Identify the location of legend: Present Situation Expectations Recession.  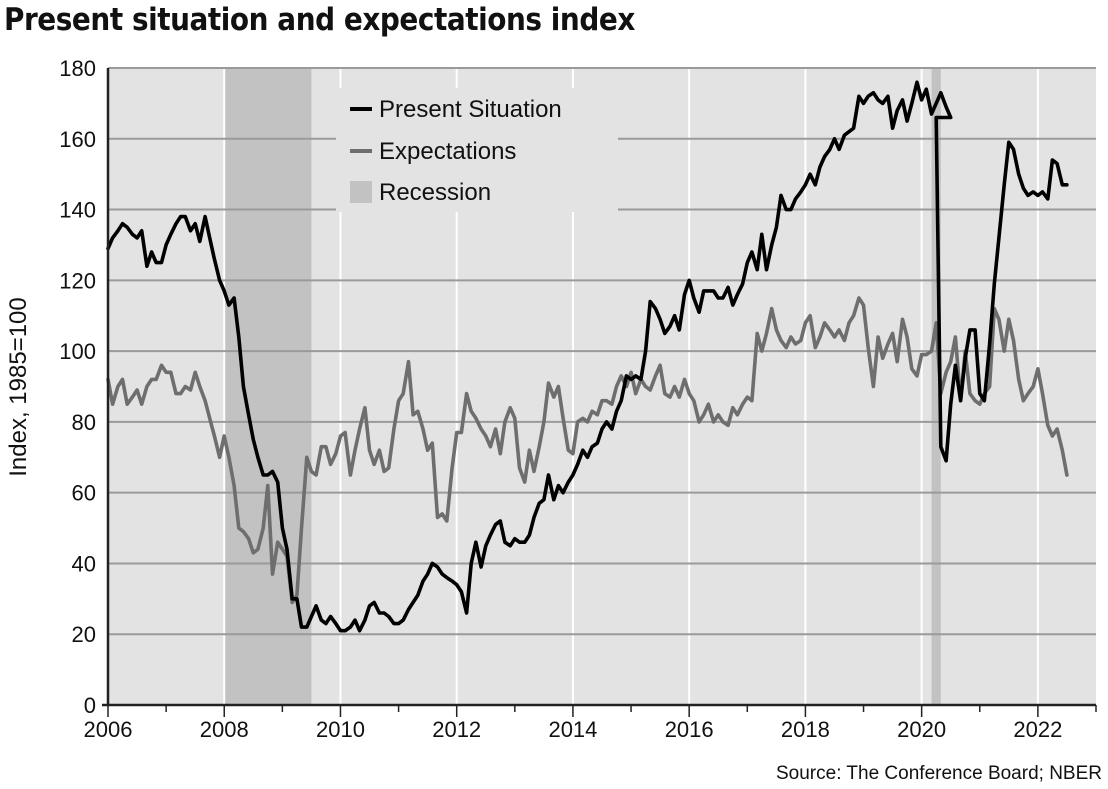
(477, 150).